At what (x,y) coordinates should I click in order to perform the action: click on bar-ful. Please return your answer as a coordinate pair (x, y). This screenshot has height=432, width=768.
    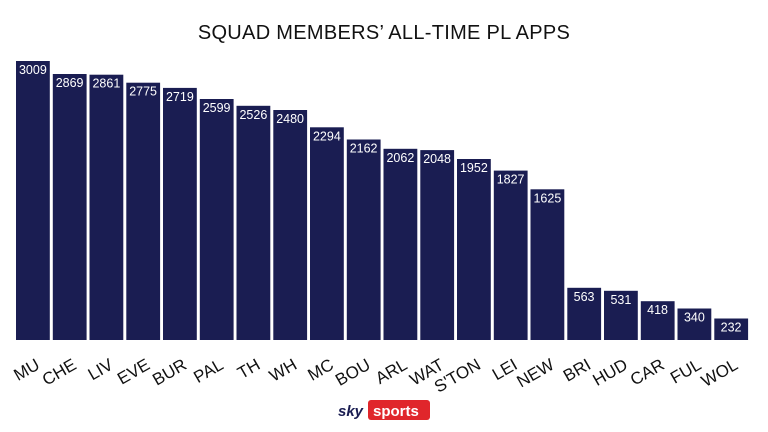
    Looking at the image, I should click on (694, 324).